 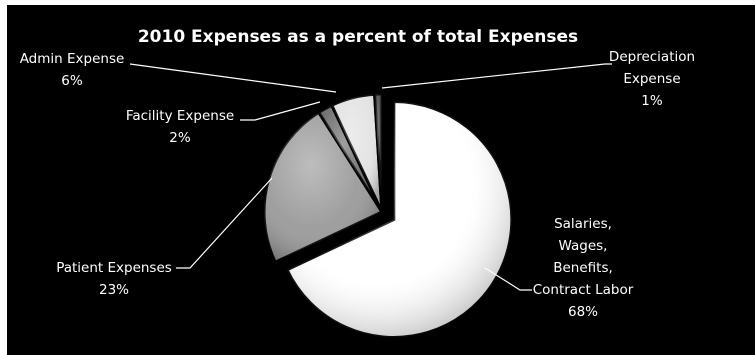 I want to click on slice-facility-expense-shading, so click(x=350, y=158).